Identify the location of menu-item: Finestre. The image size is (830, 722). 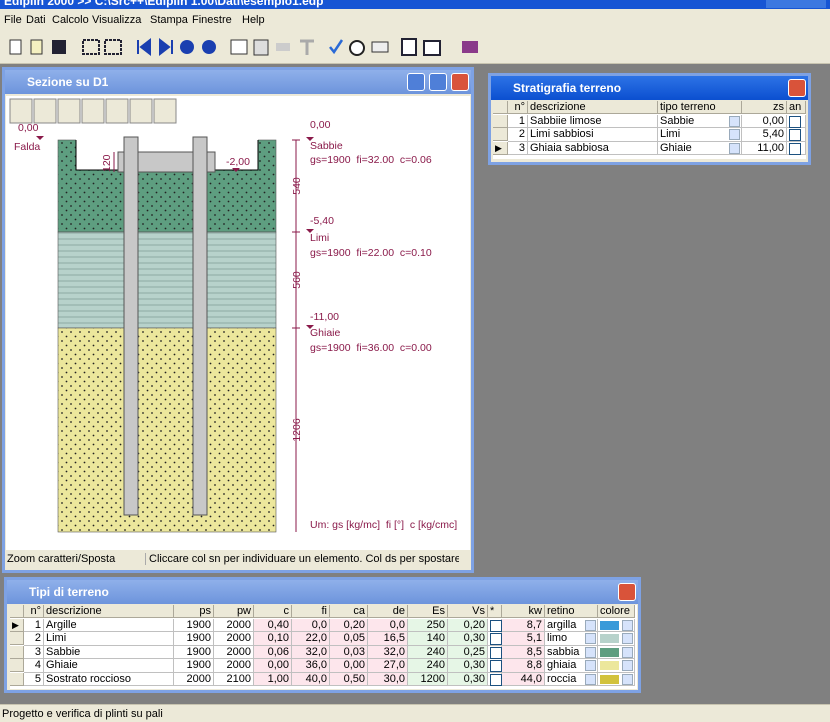
(212, 20).